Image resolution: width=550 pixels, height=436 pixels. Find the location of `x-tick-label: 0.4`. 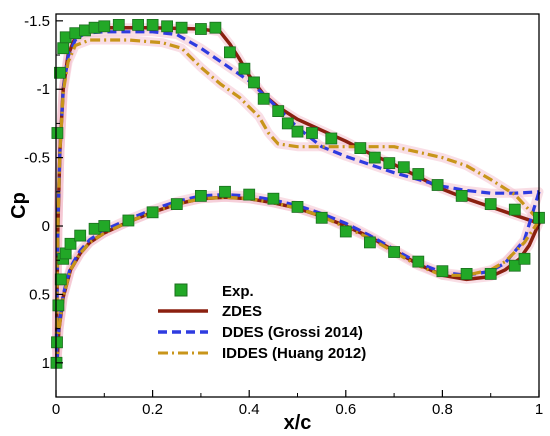

x-tick-label: 0.4 is located at coordinates (249, 409).